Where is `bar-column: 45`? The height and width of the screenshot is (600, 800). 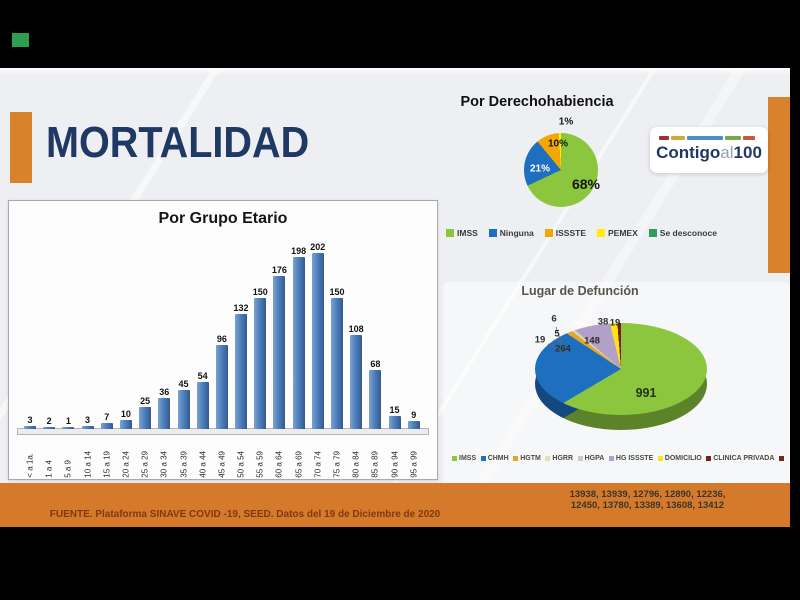 bar-column: 45 is located at coordinates (184, 404).